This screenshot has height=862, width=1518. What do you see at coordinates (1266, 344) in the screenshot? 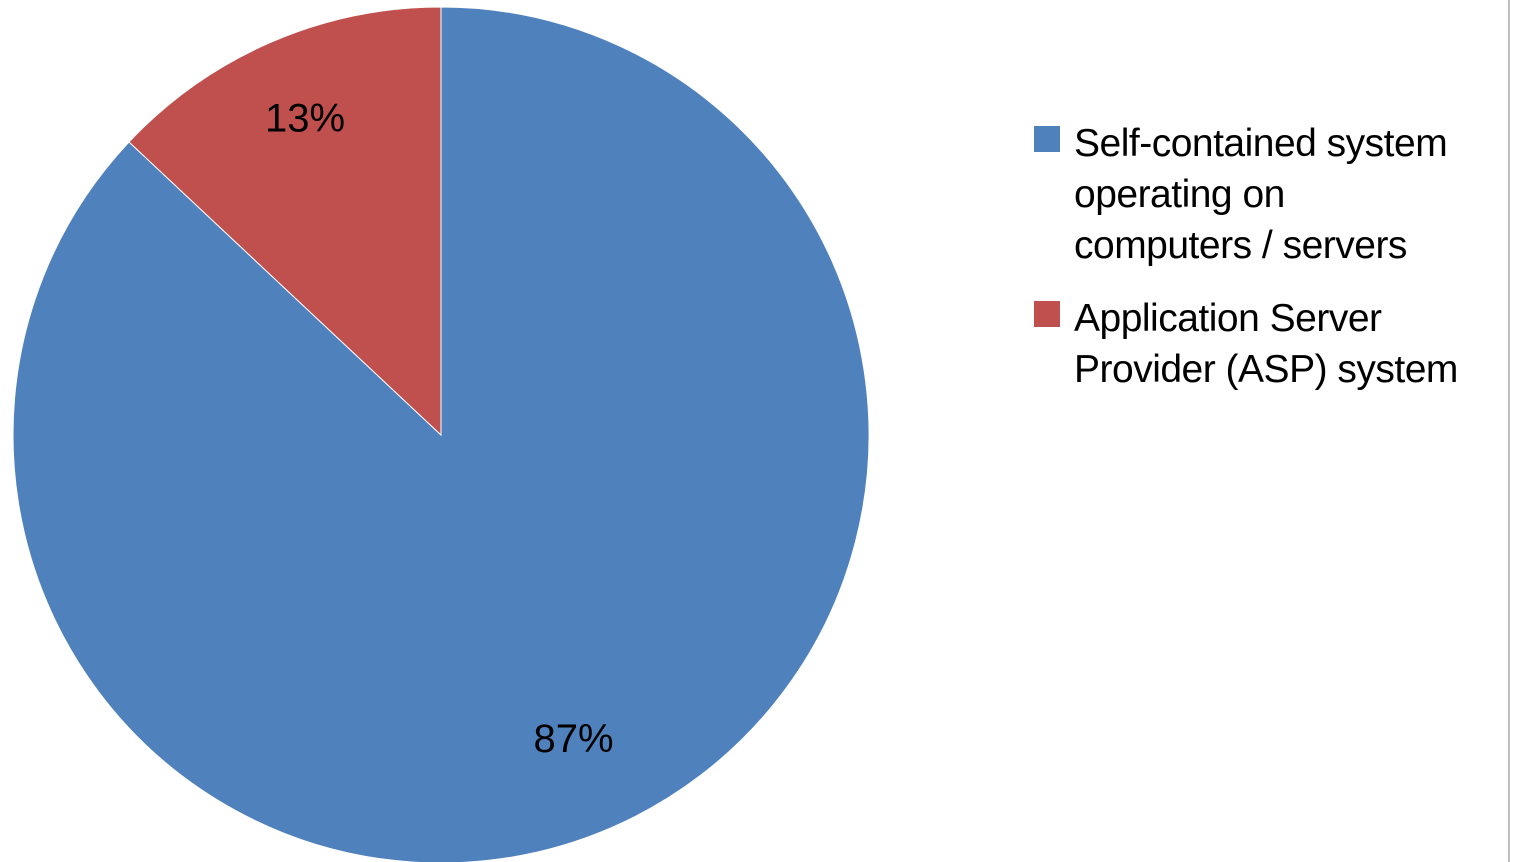
I see `legend-label-asp: Application Server Provider (ASP) system` at bounding box center [1266, 344].